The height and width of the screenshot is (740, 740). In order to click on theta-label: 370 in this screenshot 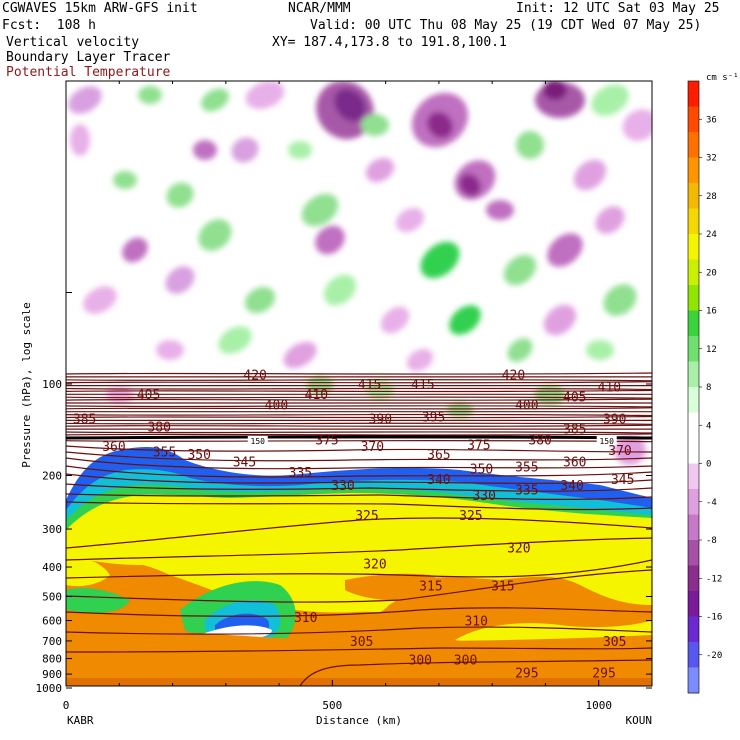, I will do `click(619, 451)`.